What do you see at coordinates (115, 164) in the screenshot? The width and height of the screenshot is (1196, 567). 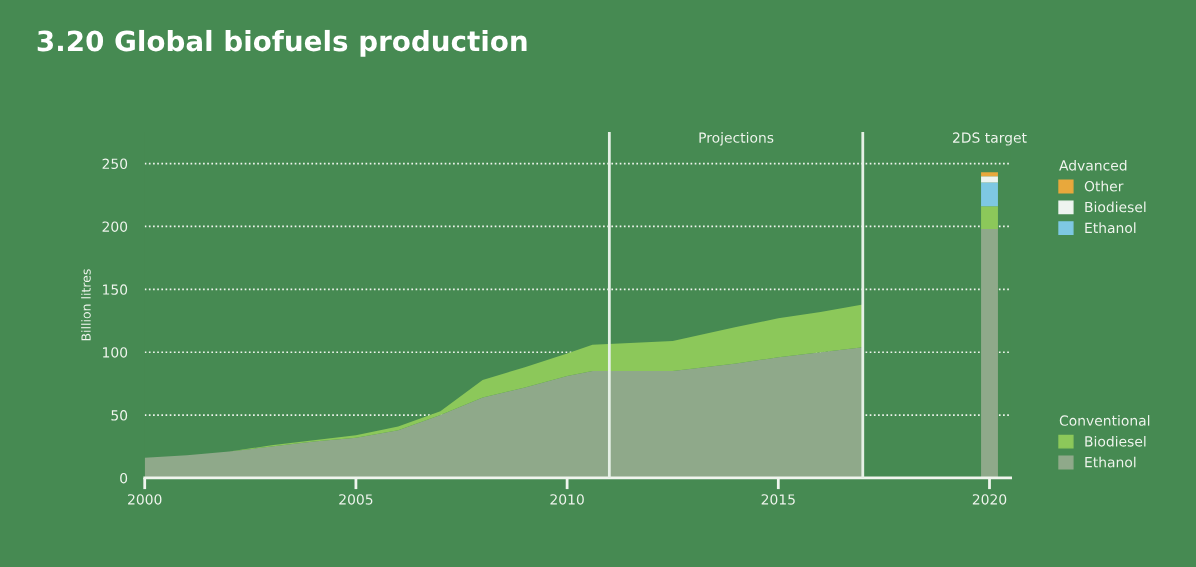 I see `y-tick-label: 250` at bounding box center [115, 164].